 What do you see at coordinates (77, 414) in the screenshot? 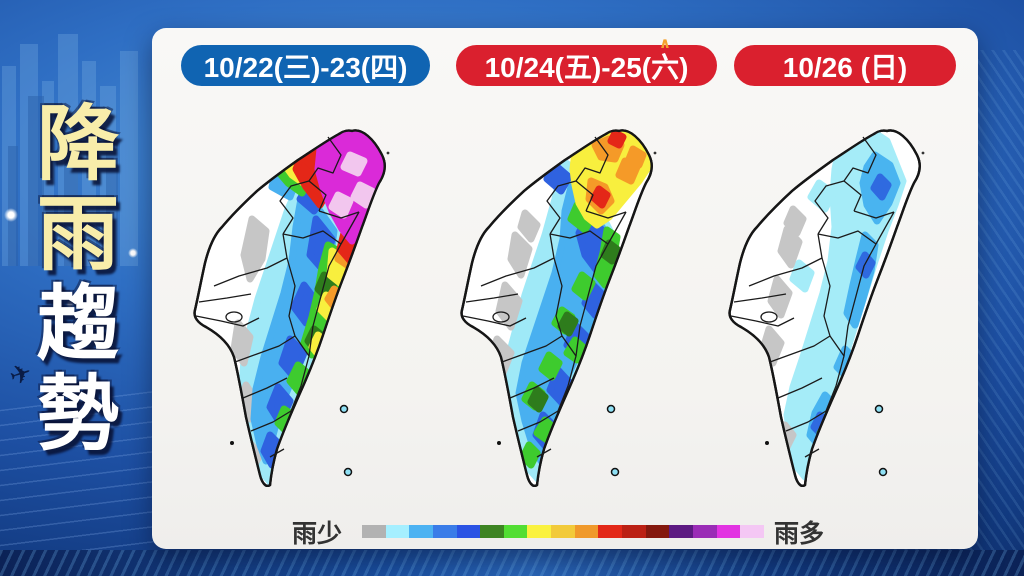
I see `title-char-4: 勢` at bounding box center [77, 414].